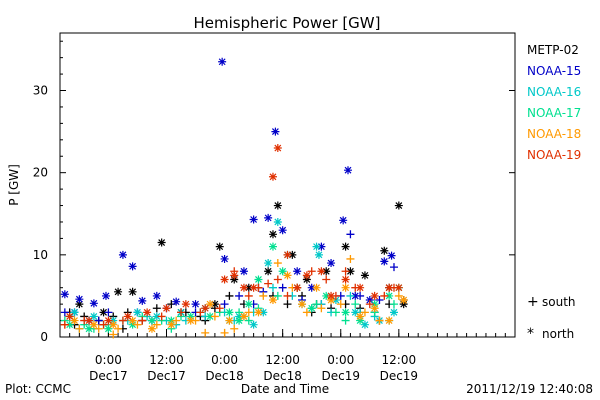  I want to click on x-tick-label-date: Dec17, so click(108, 376).